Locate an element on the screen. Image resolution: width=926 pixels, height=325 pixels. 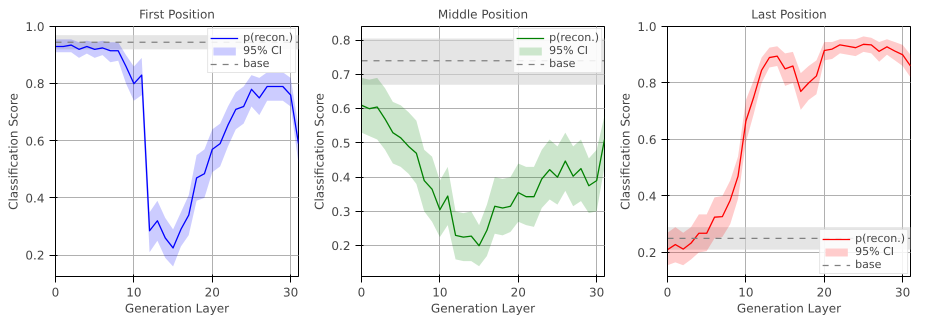
ref-line-label: base is located at coordinates (562, 63).